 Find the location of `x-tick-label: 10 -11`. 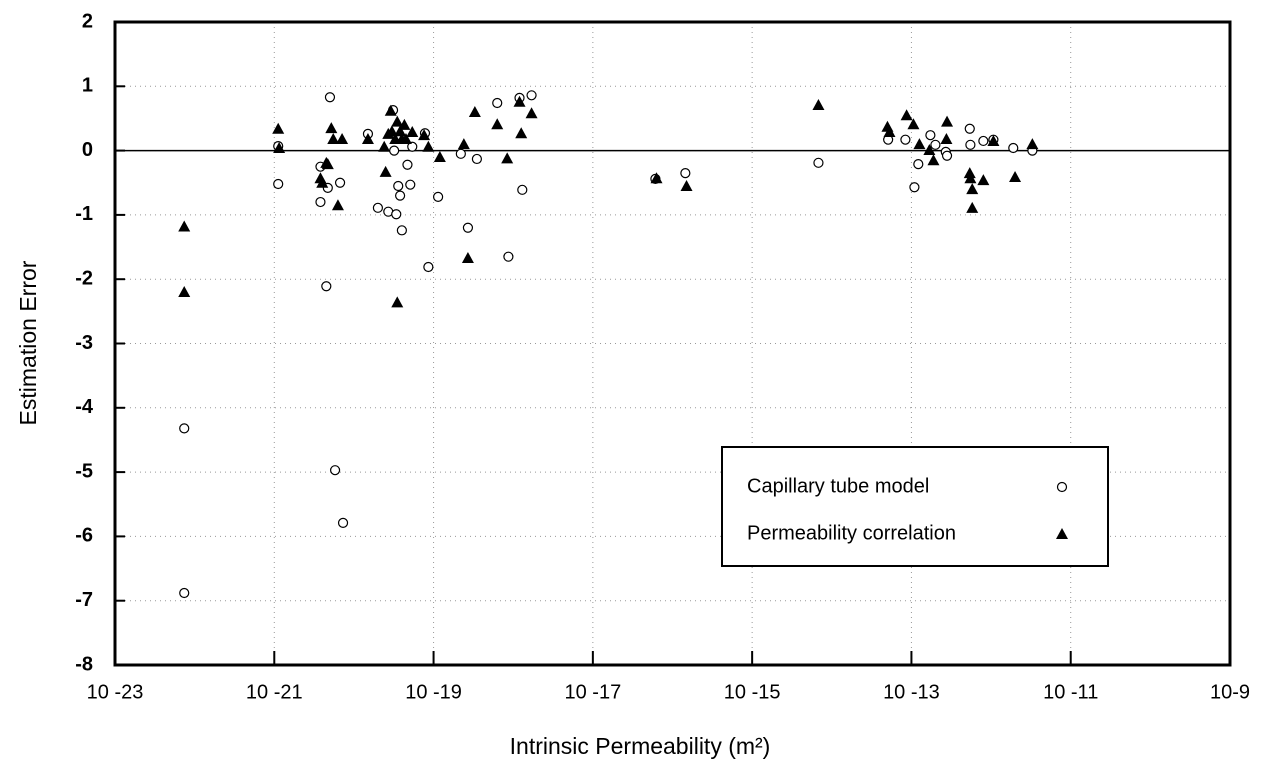

x-tick-label: 10 -11 is located at coordinates (1070, 692).